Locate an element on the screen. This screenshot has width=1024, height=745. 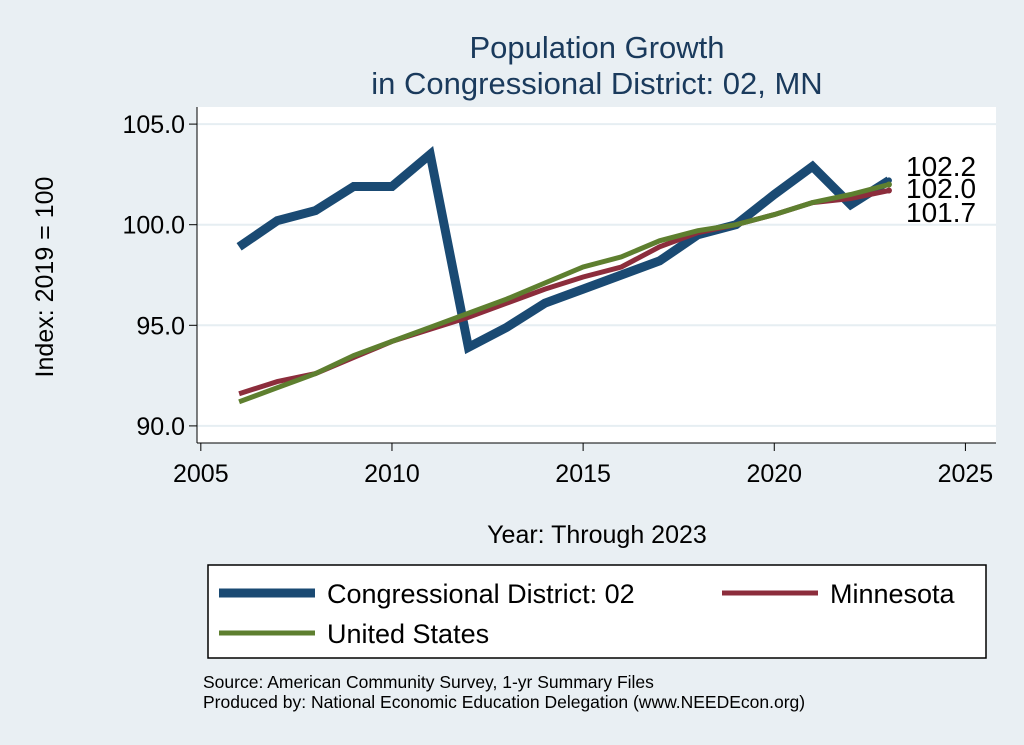
end-labels: 102.2 102.0 101.7 is located at coordinates (941, 189).